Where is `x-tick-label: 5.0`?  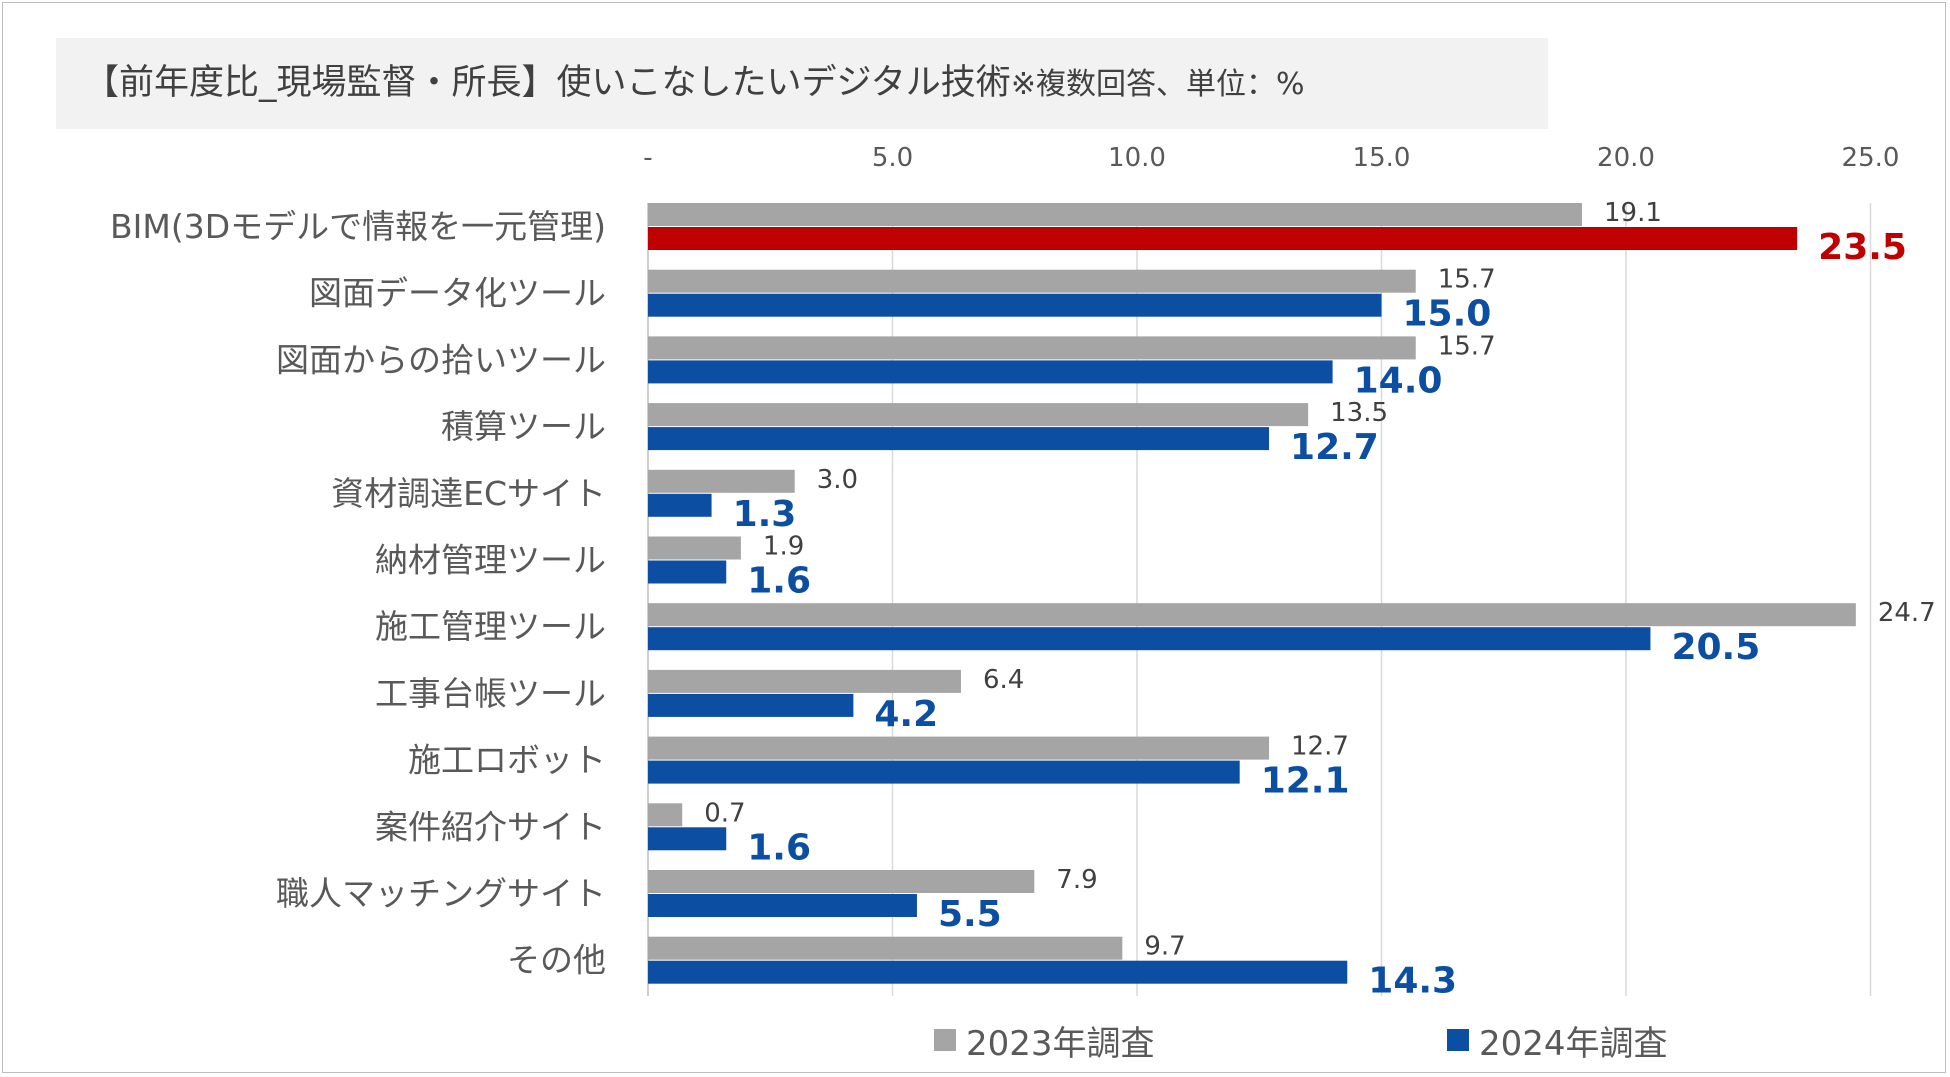 x-tick-label: 5.0 is located at coordinates (892, 158).